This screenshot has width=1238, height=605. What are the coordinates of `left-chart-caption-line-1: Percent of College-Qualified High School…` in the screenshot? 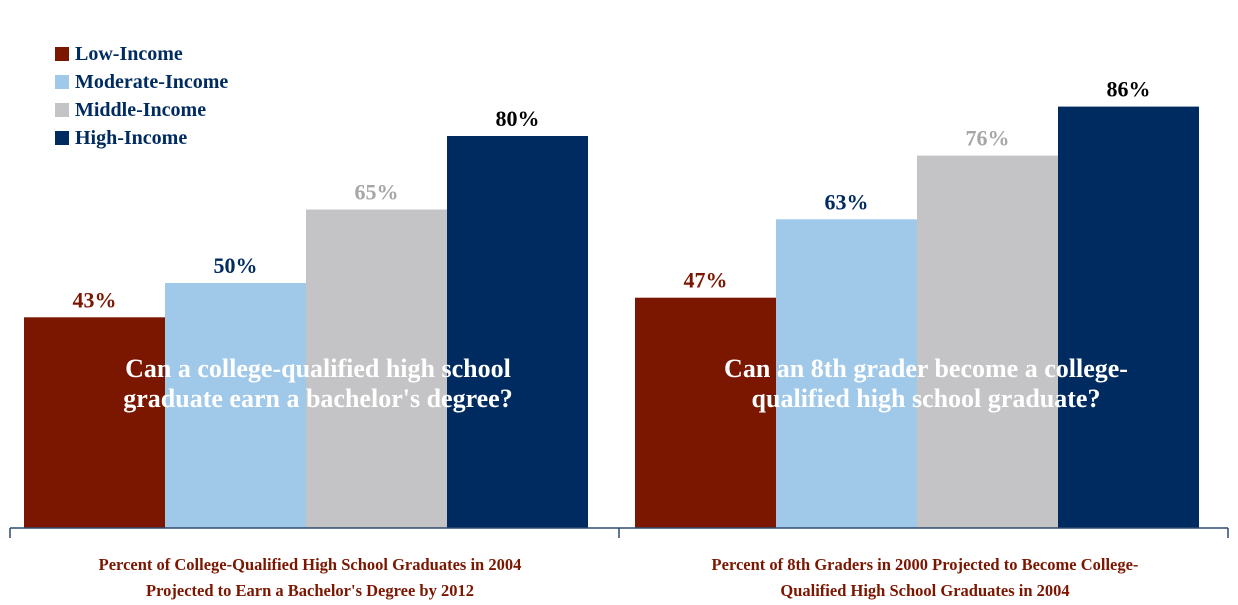 It's located at (310, 564).